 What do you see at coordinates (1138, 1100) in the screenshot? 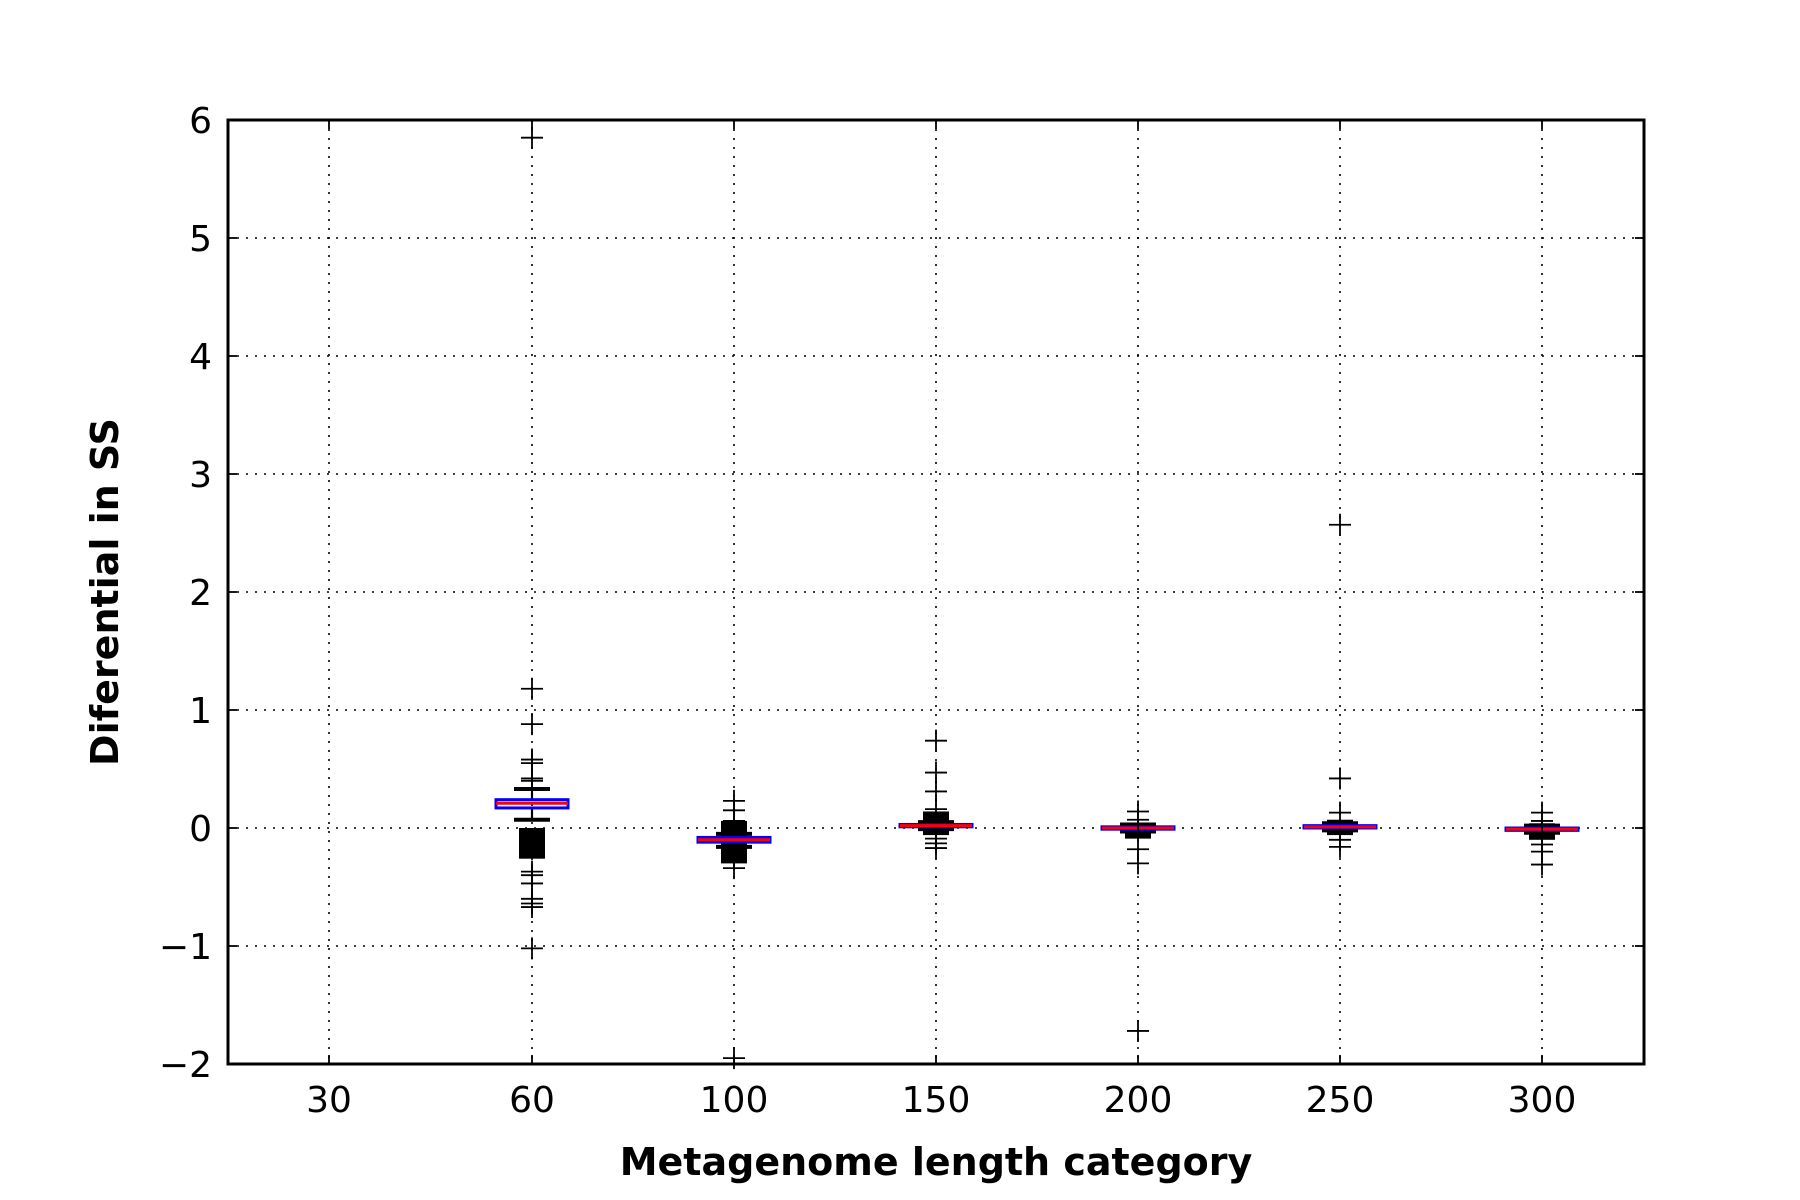
I see `x-tick-label: 200` at bounding box center [1138, 1100].